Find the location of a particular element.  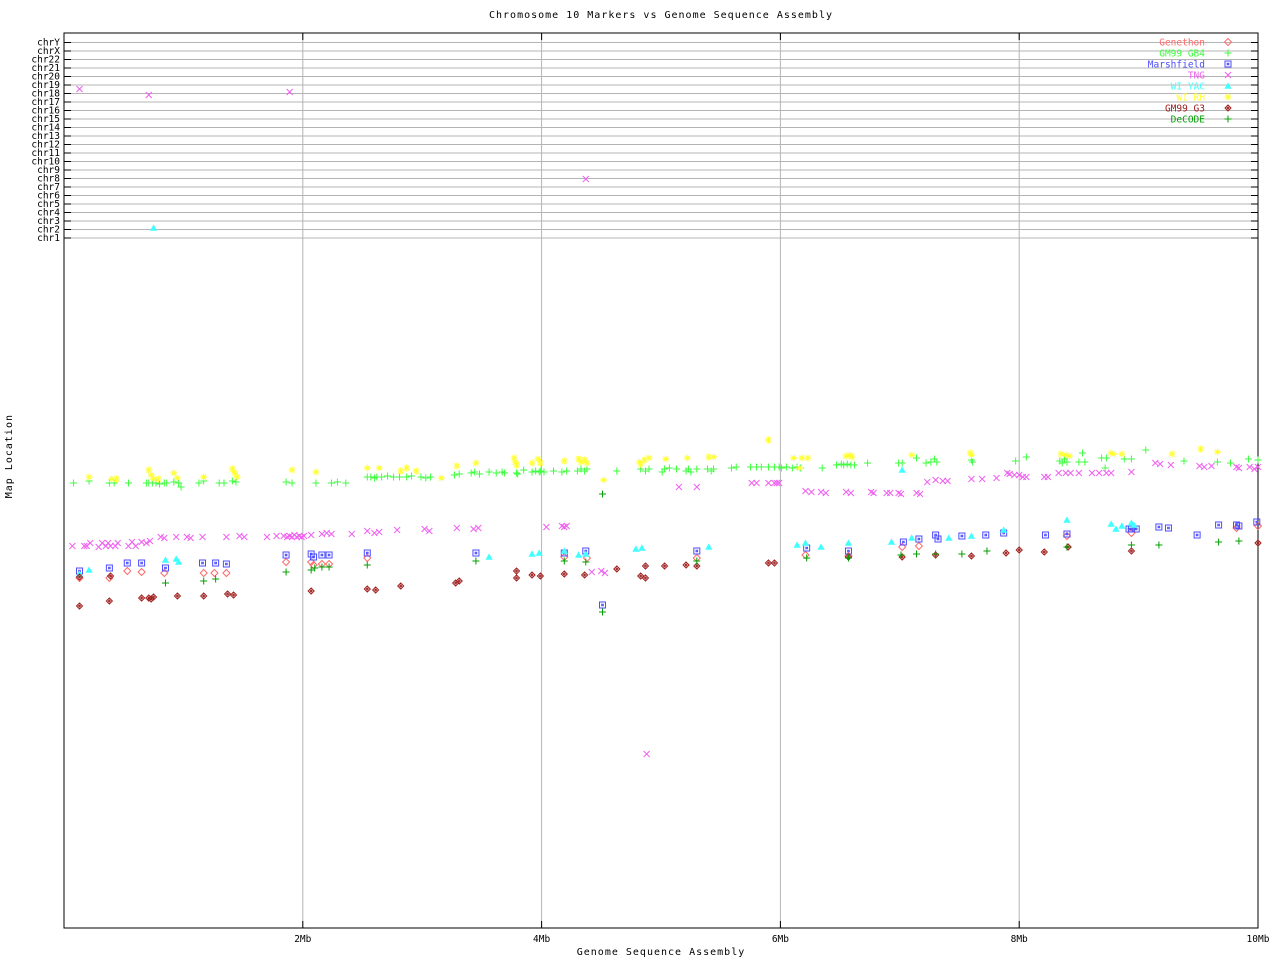

chromosome-label: chr13 is located at coordinates (45, 136).